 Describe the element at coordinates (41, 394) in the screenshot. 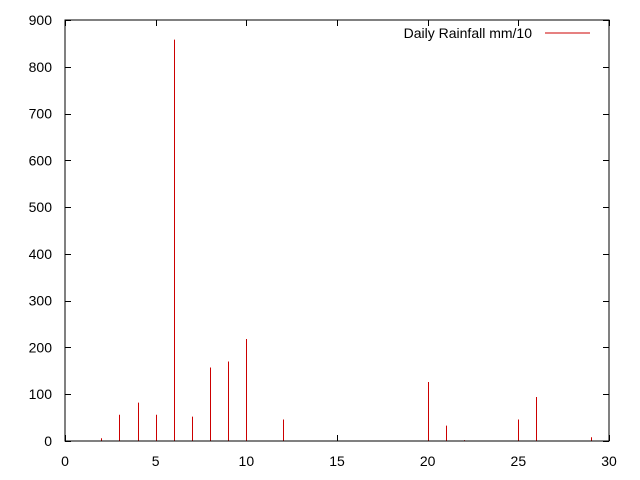

I see `y-tick-label: 100` at that location.